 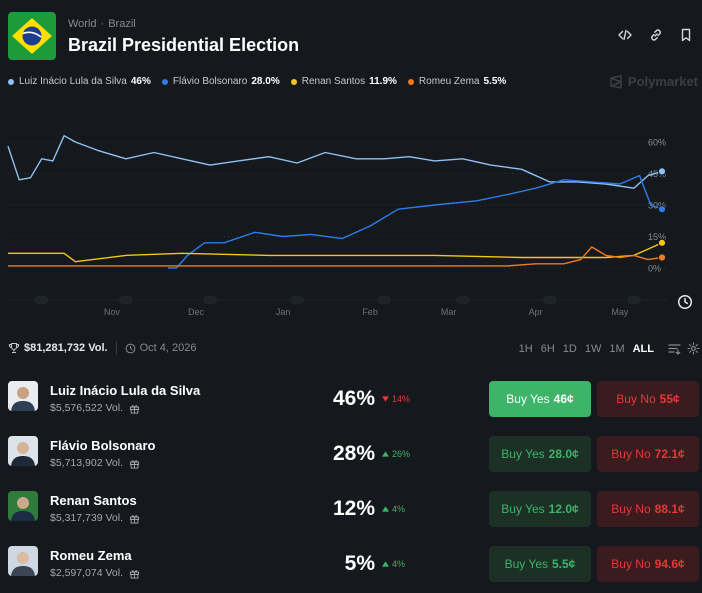 What do you see at coordinates (401, 399) in the screenshot?
I see `change-text: 14%` at bounding box center [401, 399].